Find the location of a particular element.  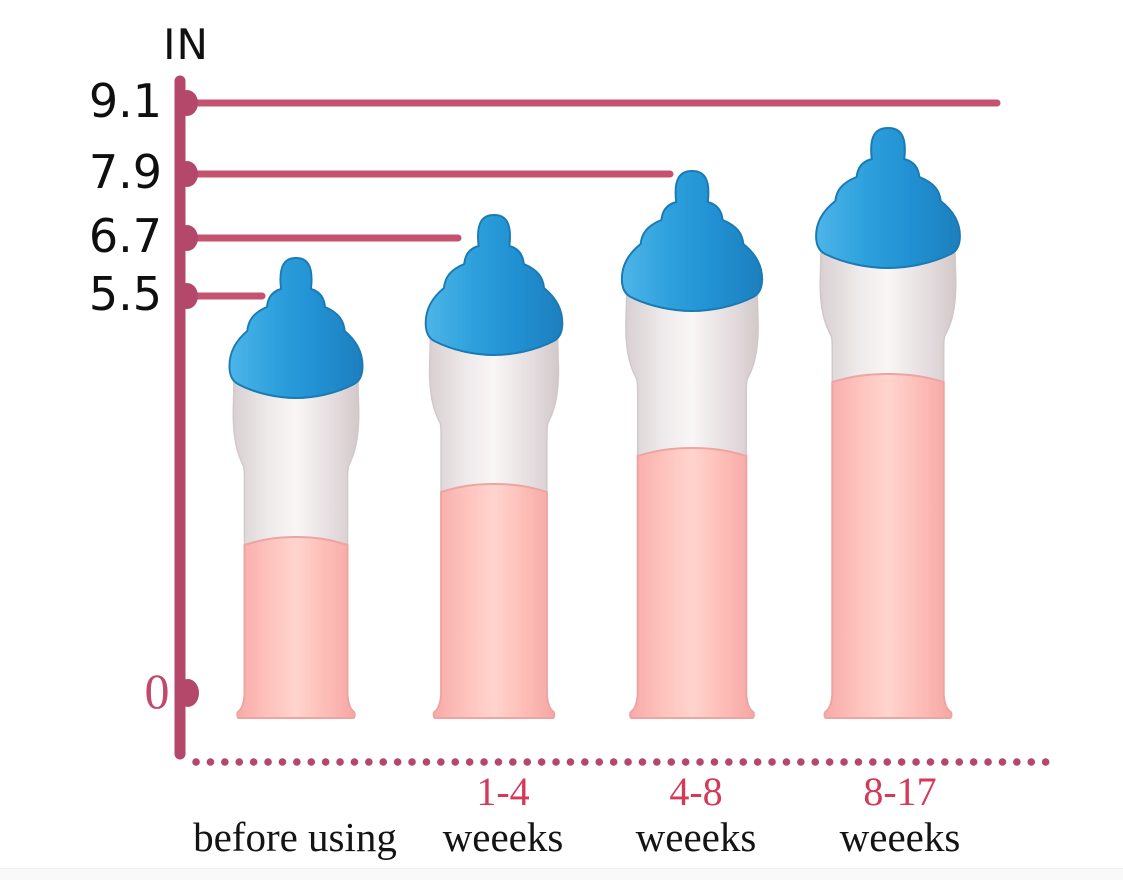

bottle-bar-8-17-weeks is located at coordinates (888, 423).